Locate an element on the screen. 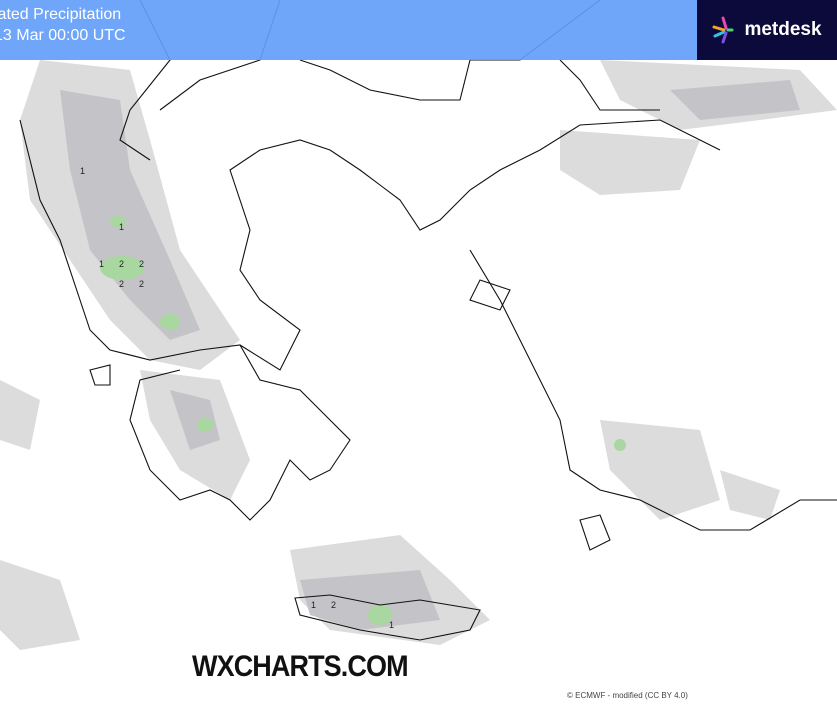  chart-header: lated Precipitation 13 Mar 00:00 UTC is located at coordinates (348, 30).